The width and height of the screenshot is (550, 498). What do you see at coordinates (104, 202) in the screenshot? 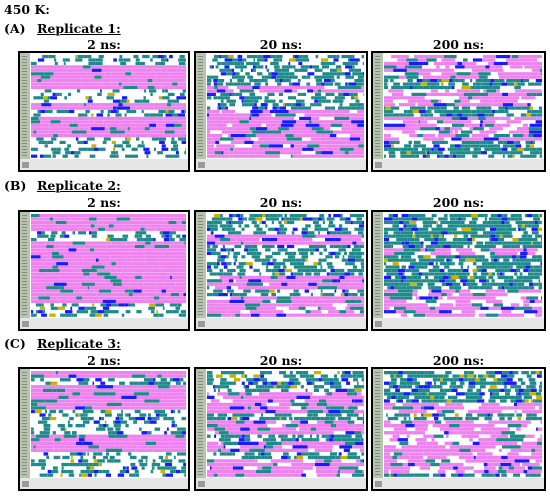
I see `panel-b1-title: 2 ns:` at bounding box center [104, 202].